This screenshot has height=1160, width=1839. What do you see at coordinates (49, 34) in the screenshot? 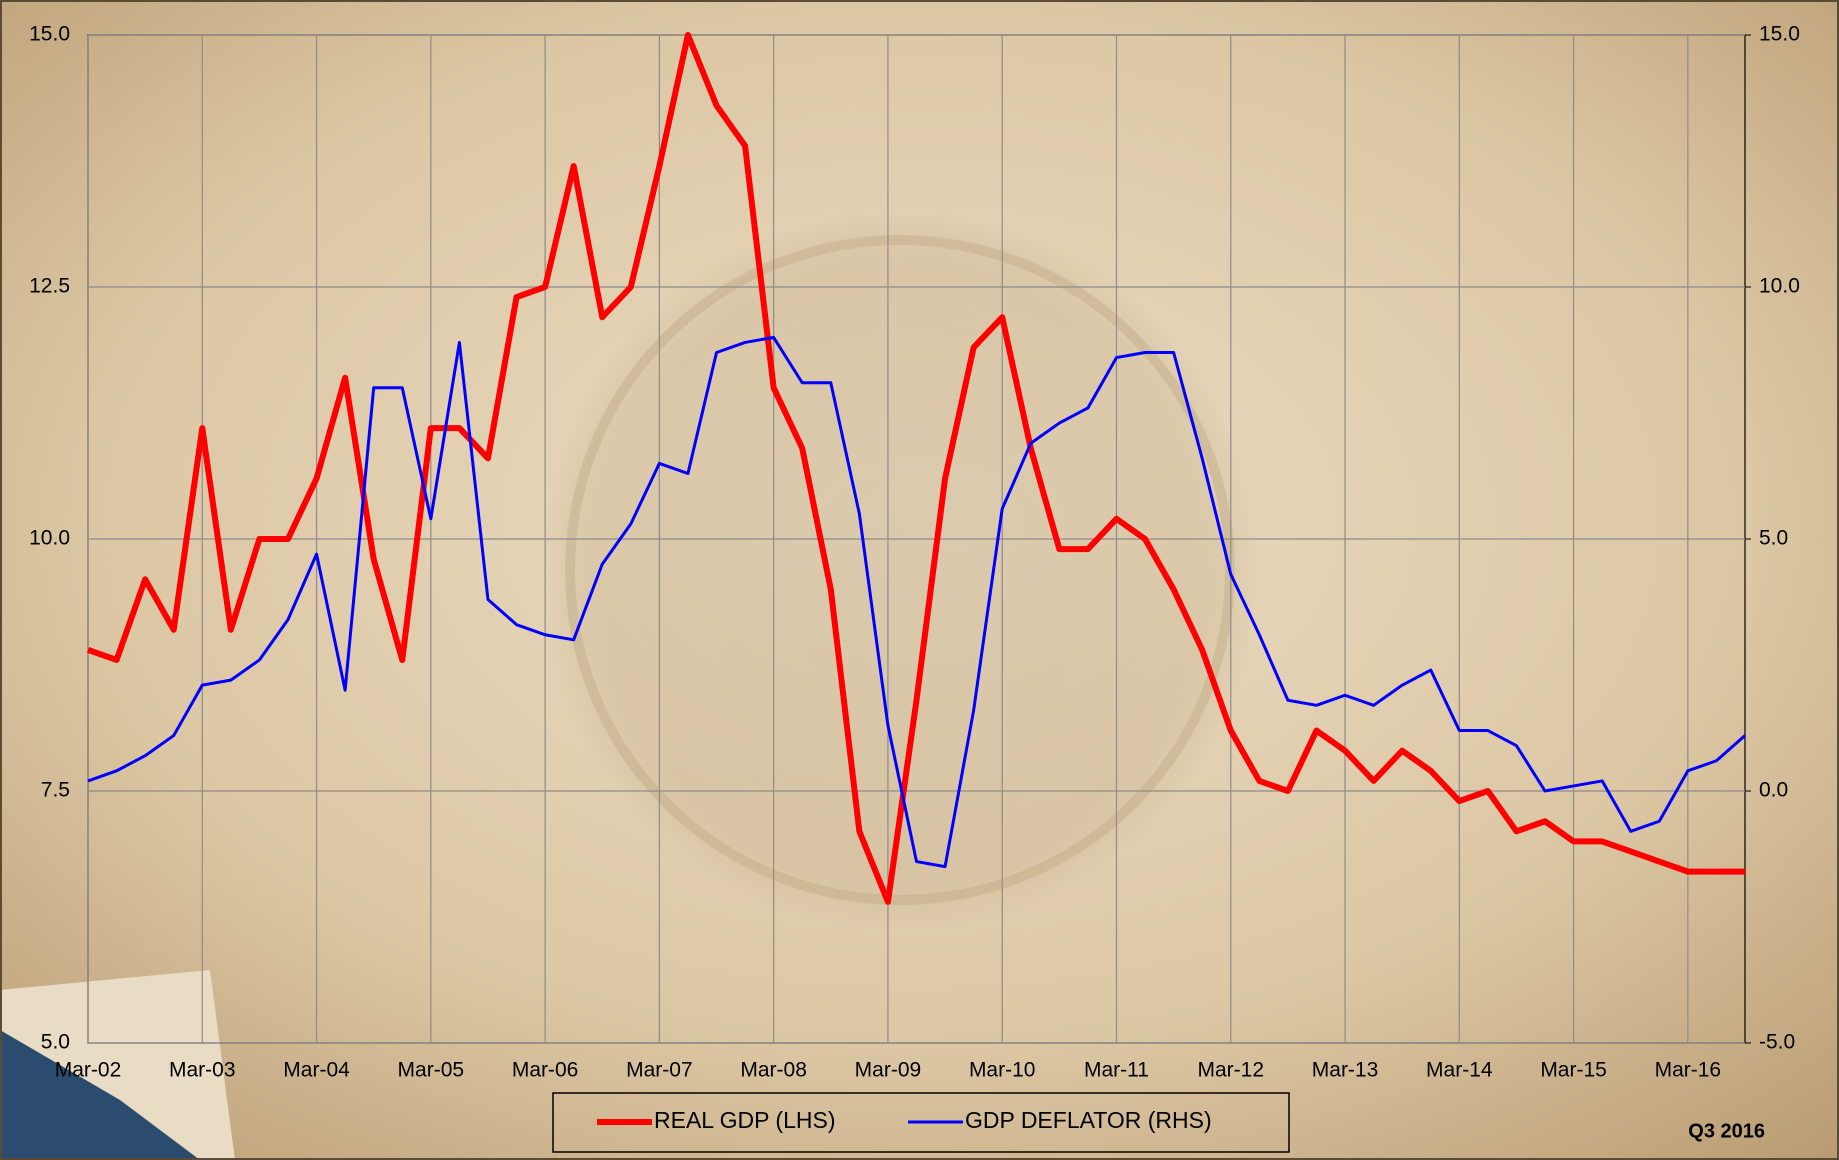
I see `y-tick-label: 15.0` at bounding box center [49, 34].